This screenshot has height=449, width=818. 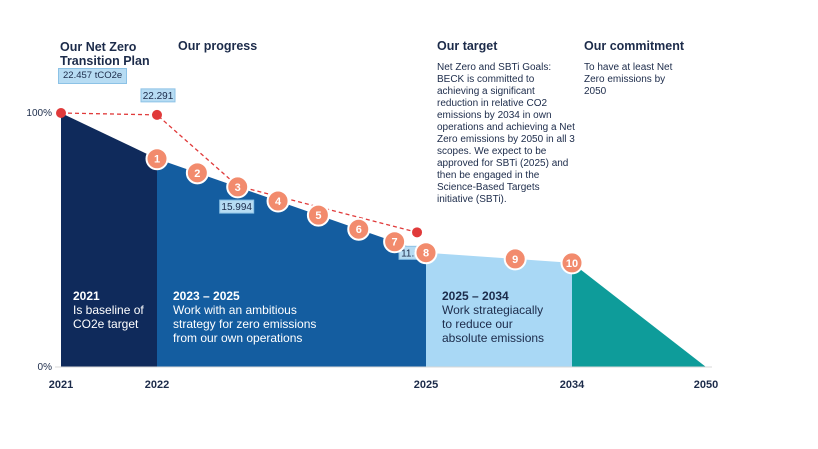 I want to click on phase-title-0: 2021, so click(x=86, y=296).